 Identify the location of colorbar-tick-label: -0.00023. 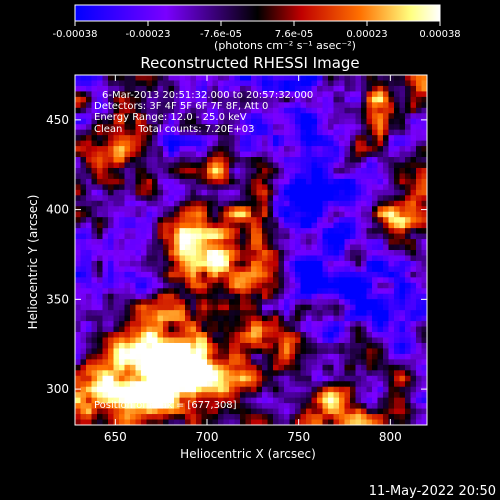
(148, 34).